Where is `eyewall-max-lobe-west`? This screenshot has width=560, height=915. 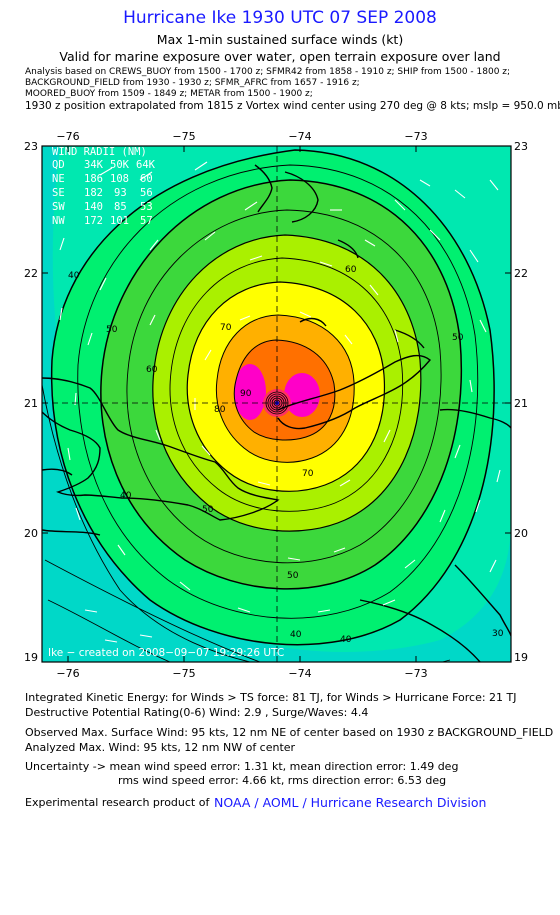 eyewall-max-lobe-west is located at coordinates (250, 392).